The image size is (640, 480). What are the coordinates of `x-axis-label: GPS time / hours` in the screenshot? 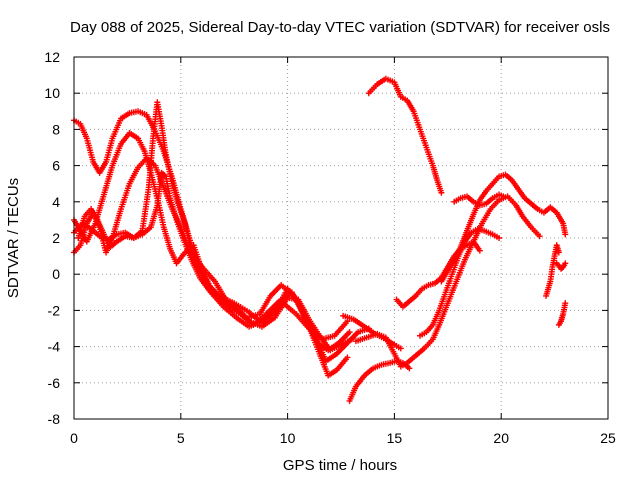 It's located at (340, 465).